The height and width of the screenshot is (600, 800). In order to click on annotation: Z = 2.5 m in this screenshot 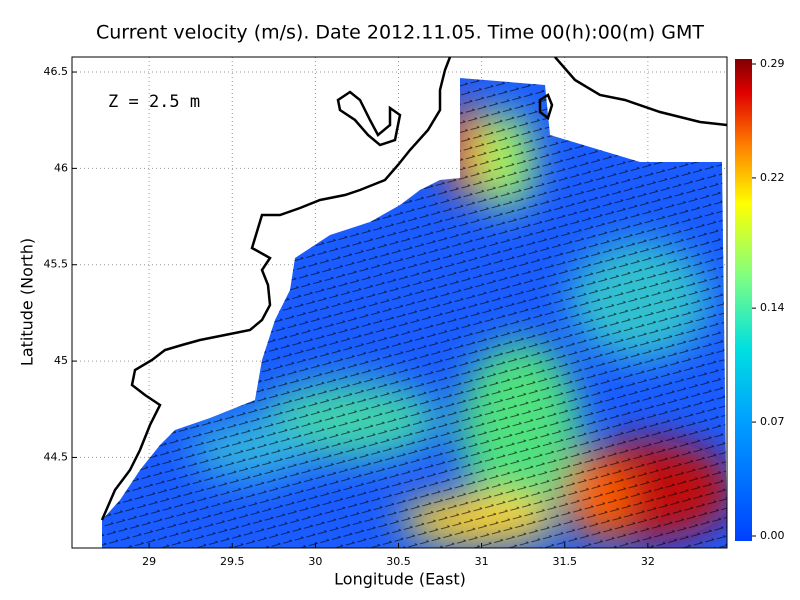, I will do `click(154, 102)`.